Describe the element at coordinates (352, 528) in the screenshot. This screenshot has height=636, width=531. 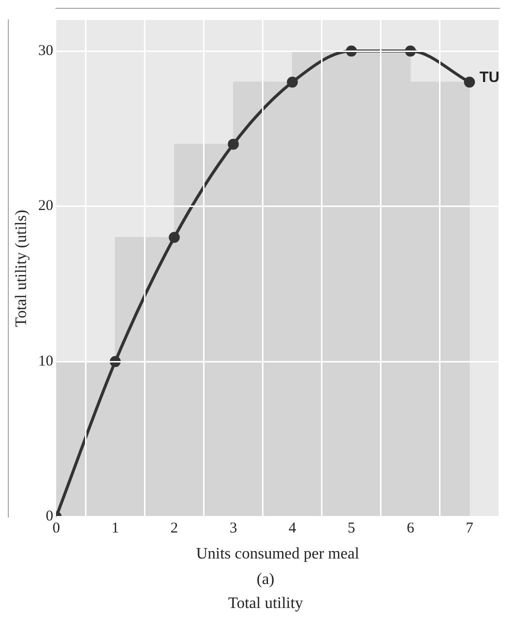
I see `x-tick-label: 5` at that location.